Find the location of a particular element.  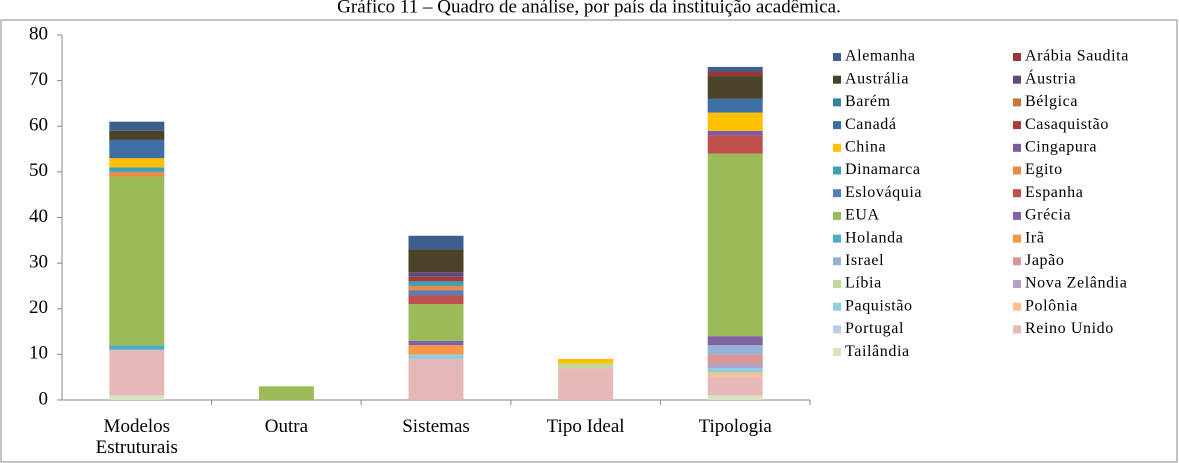

legend-label: Grécia is located at coordinates (1048, 215).